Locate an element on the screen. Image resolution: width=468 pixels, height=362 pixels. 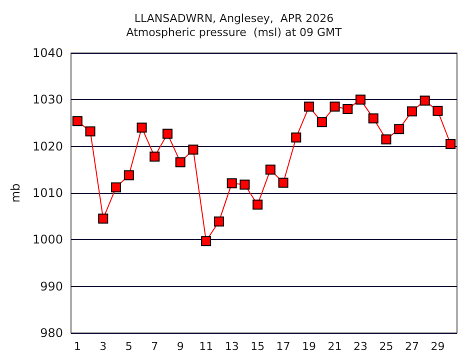
x-tick-label: 9 is located at coordinates (180, 346).